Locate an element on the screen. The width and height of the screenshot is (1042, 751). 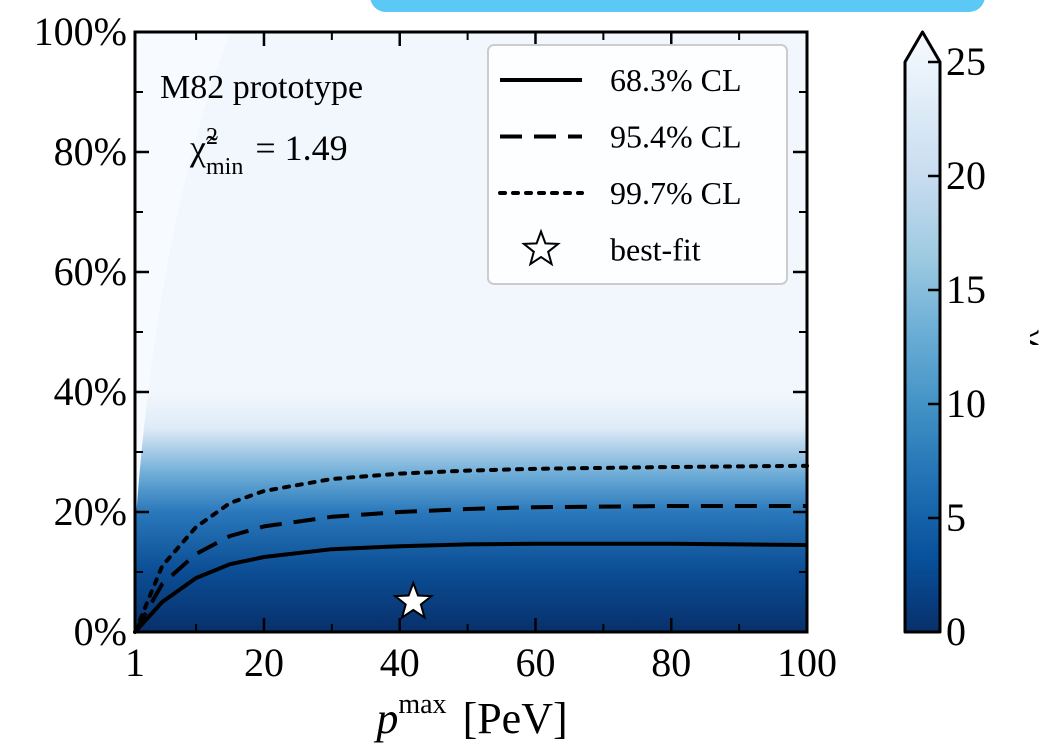
x-tick-label: 60 is located at coordinates (535, 662).